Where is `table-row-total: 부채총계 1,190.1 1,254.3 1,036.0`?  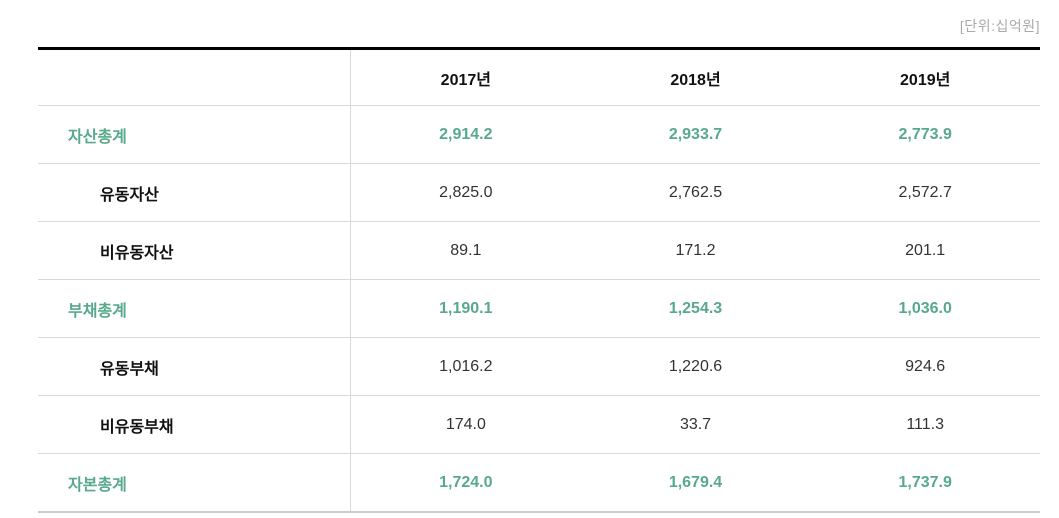
table-row-total: 부채총계 1,190.1 1,254.3 1,036.0 is located at coordinates (539, 309).